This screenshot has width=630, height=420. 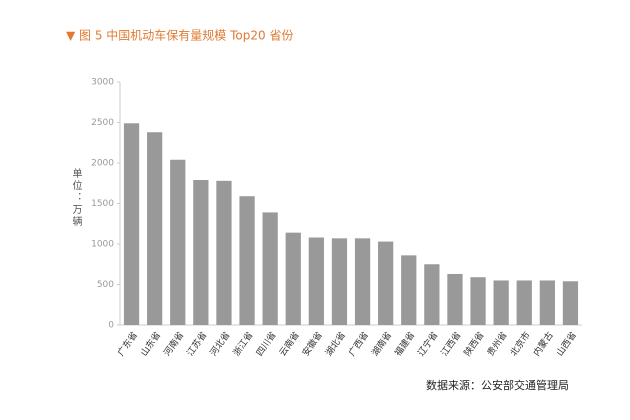 I want to click on y-tick-label: 500, so click(x=105, y=285).